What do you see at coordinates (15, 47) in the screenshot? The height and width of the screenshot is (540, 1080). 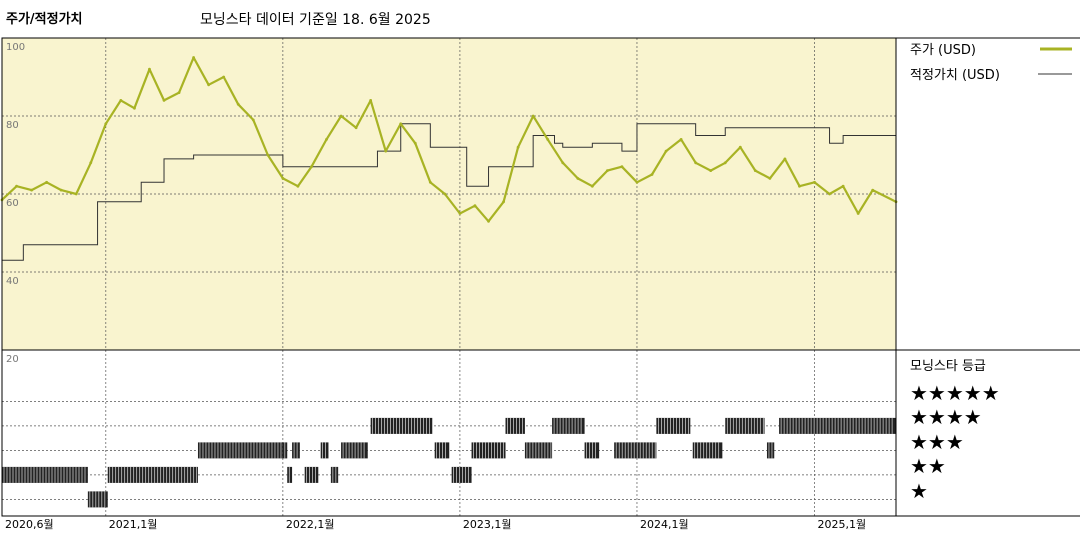 I see `y-tick-label: 100` at bounding box center [15, 47].